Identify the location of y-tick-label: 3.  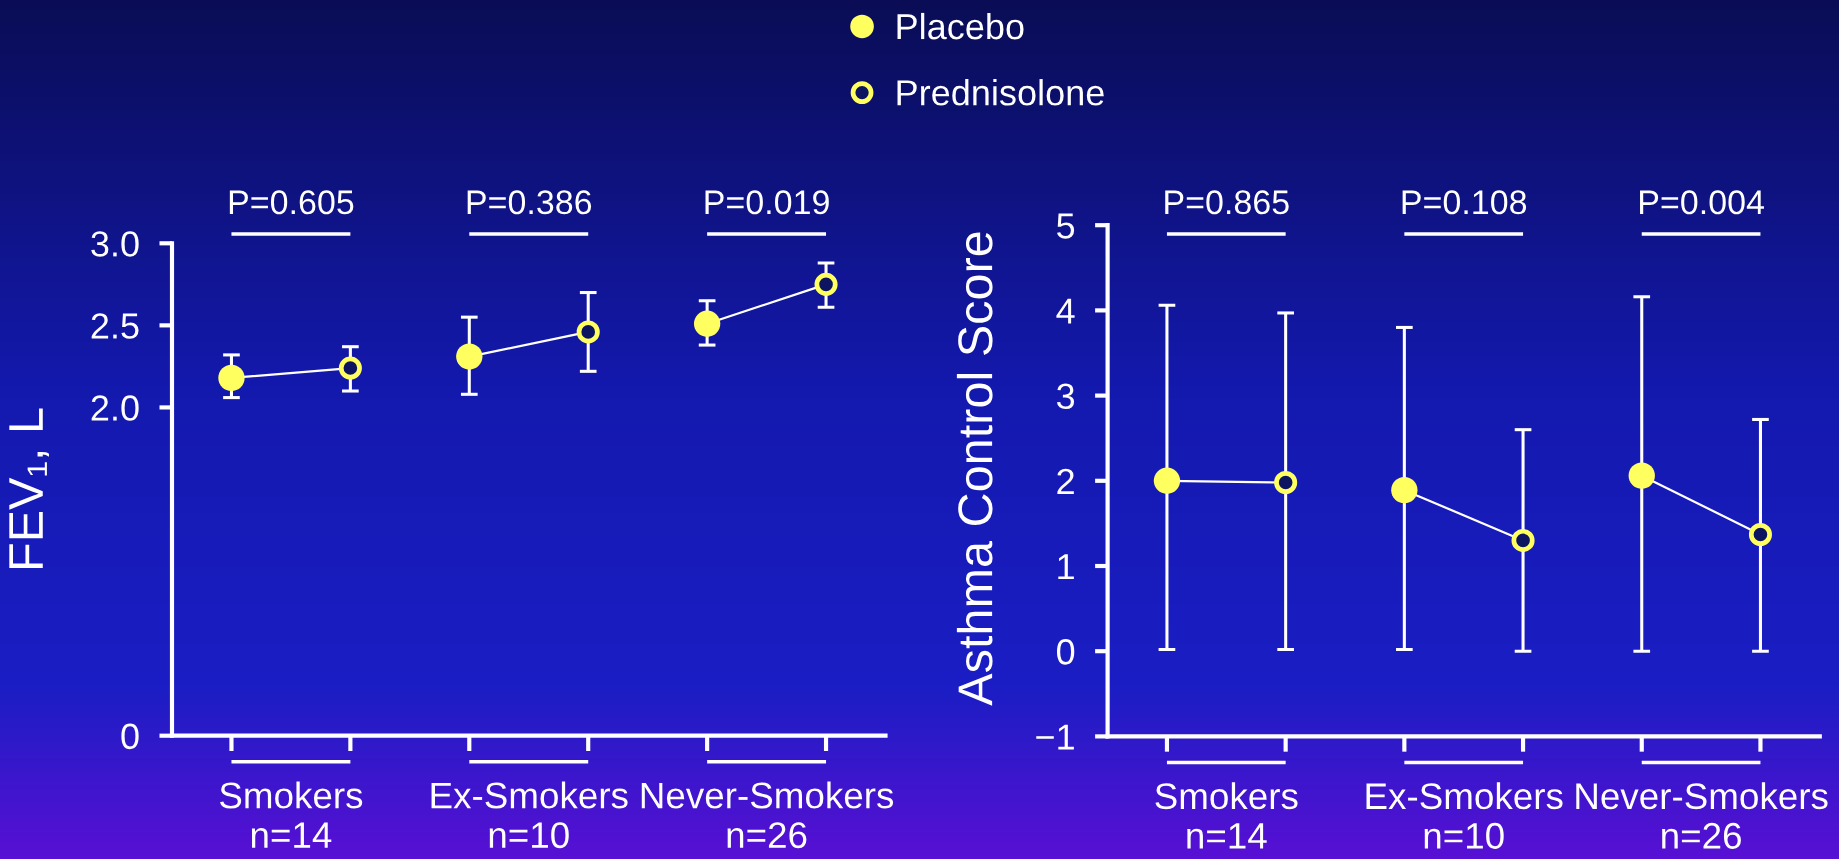
(1065, 396).